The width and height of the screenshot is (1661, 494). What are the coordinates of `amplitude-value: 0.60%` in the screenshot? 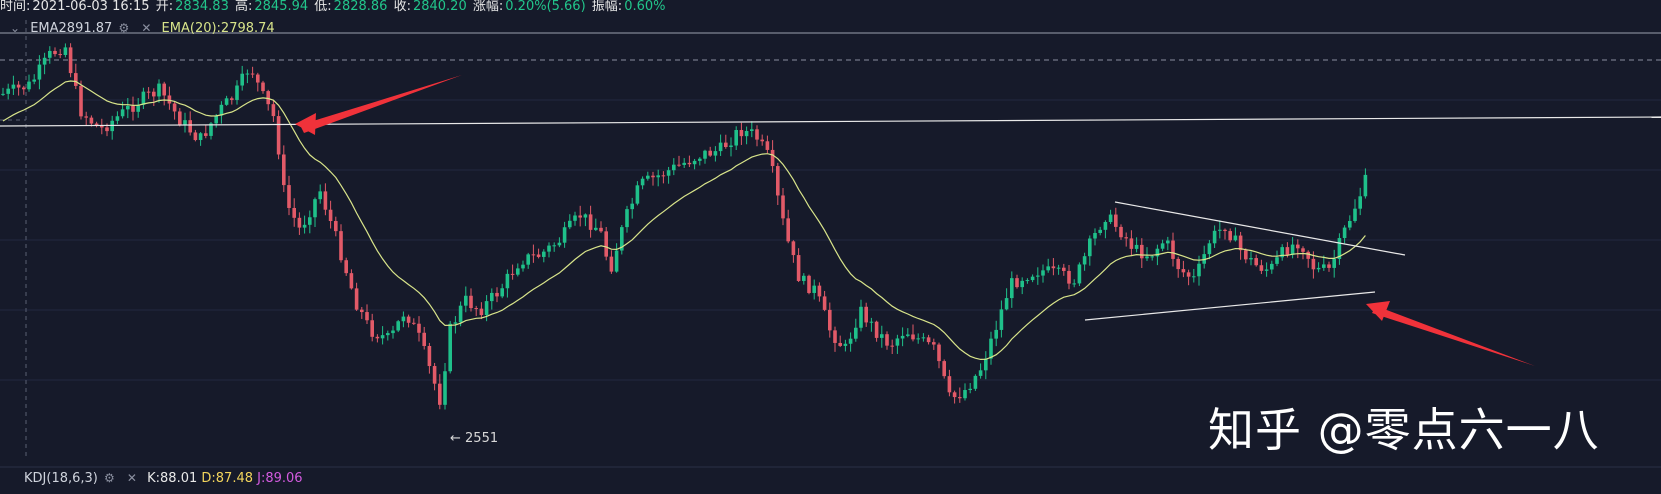 It's located at (645, 7).